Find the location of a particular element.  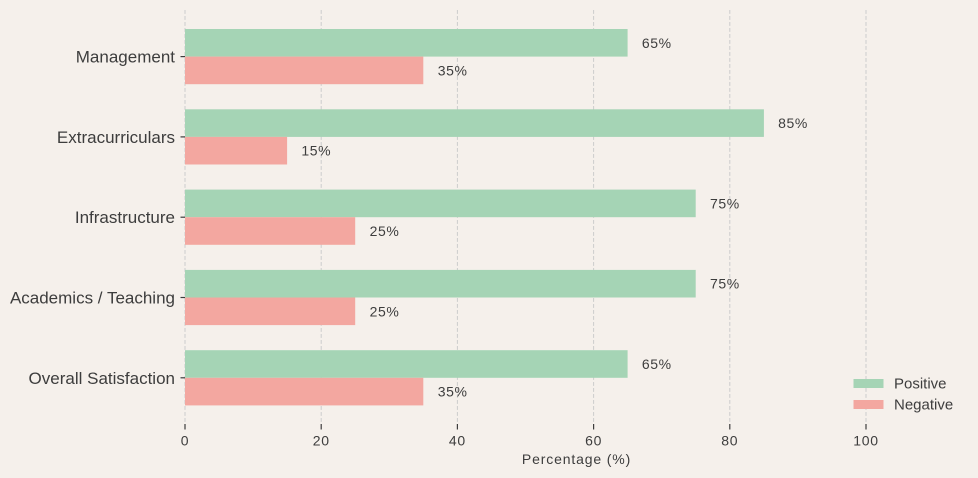

svg-text: 20 is located at coordinates (321, 441).